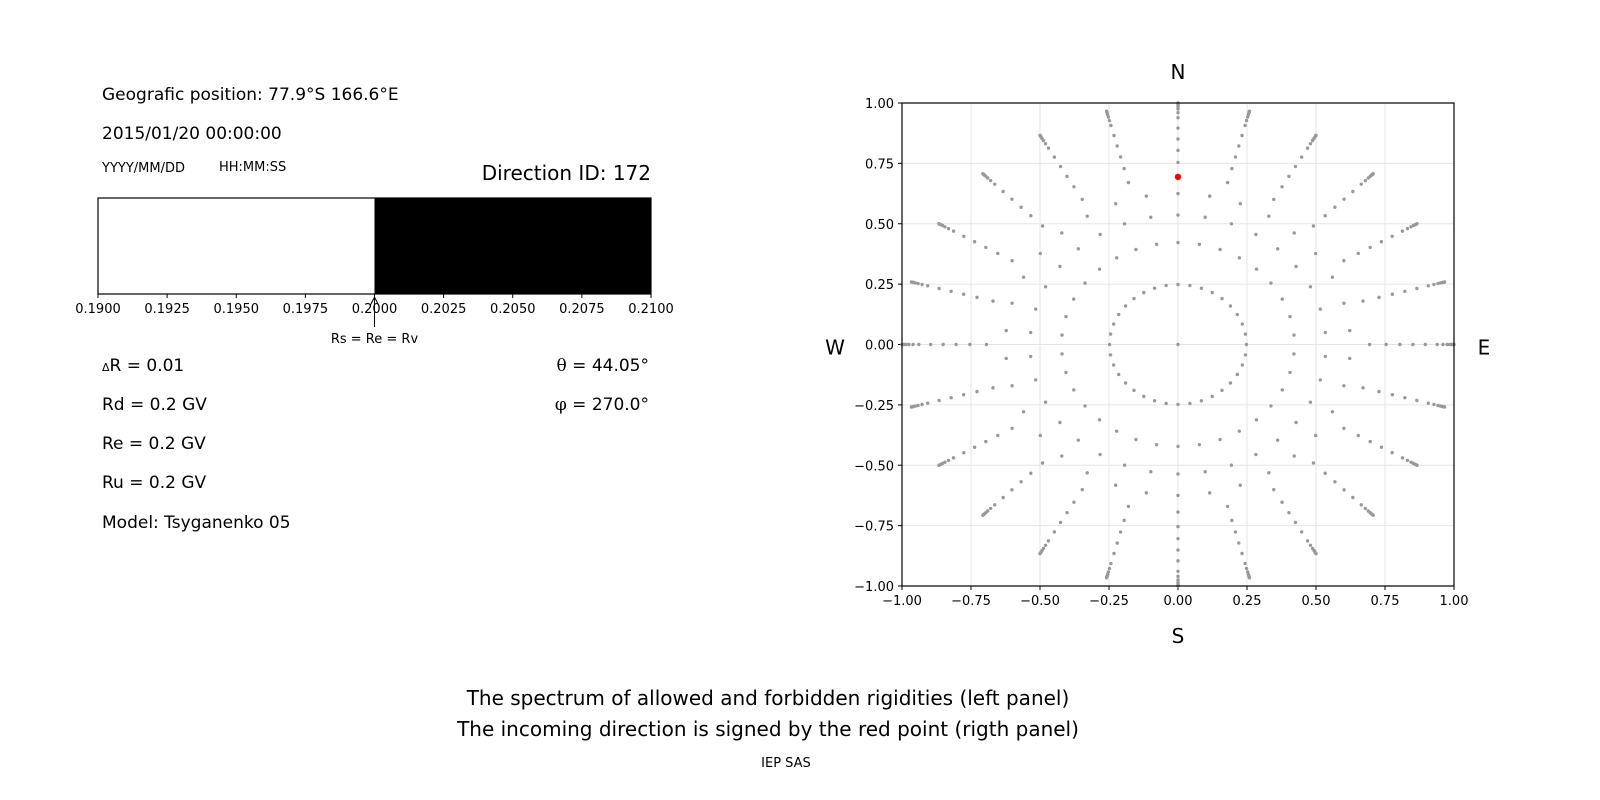  Describe the element at coordinates (1454, 601) in the screenshot. I see `x-tick-label: 1.00` at that location.